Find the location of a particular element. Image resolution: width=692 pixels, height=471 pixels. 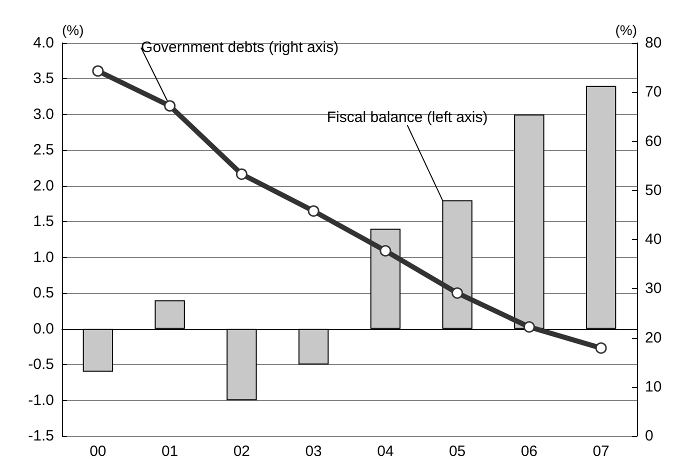

y2-tick-label: 60 is located at coordinates (653, 141).